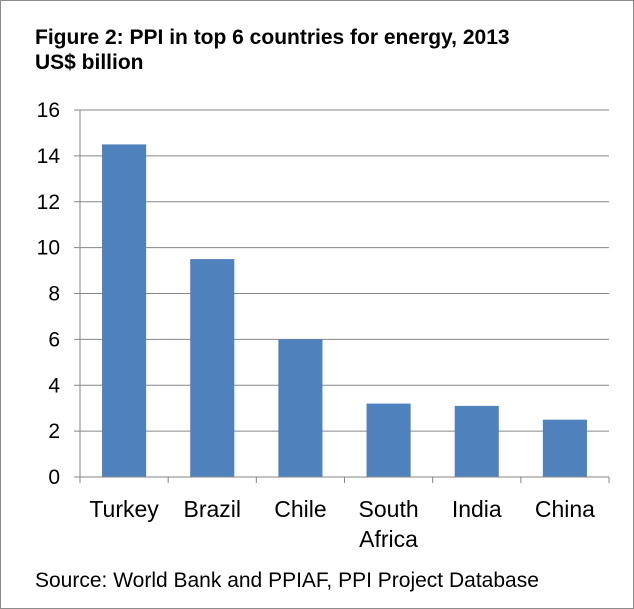  I want to click on y-tick-label: 10, so click(48, 248).